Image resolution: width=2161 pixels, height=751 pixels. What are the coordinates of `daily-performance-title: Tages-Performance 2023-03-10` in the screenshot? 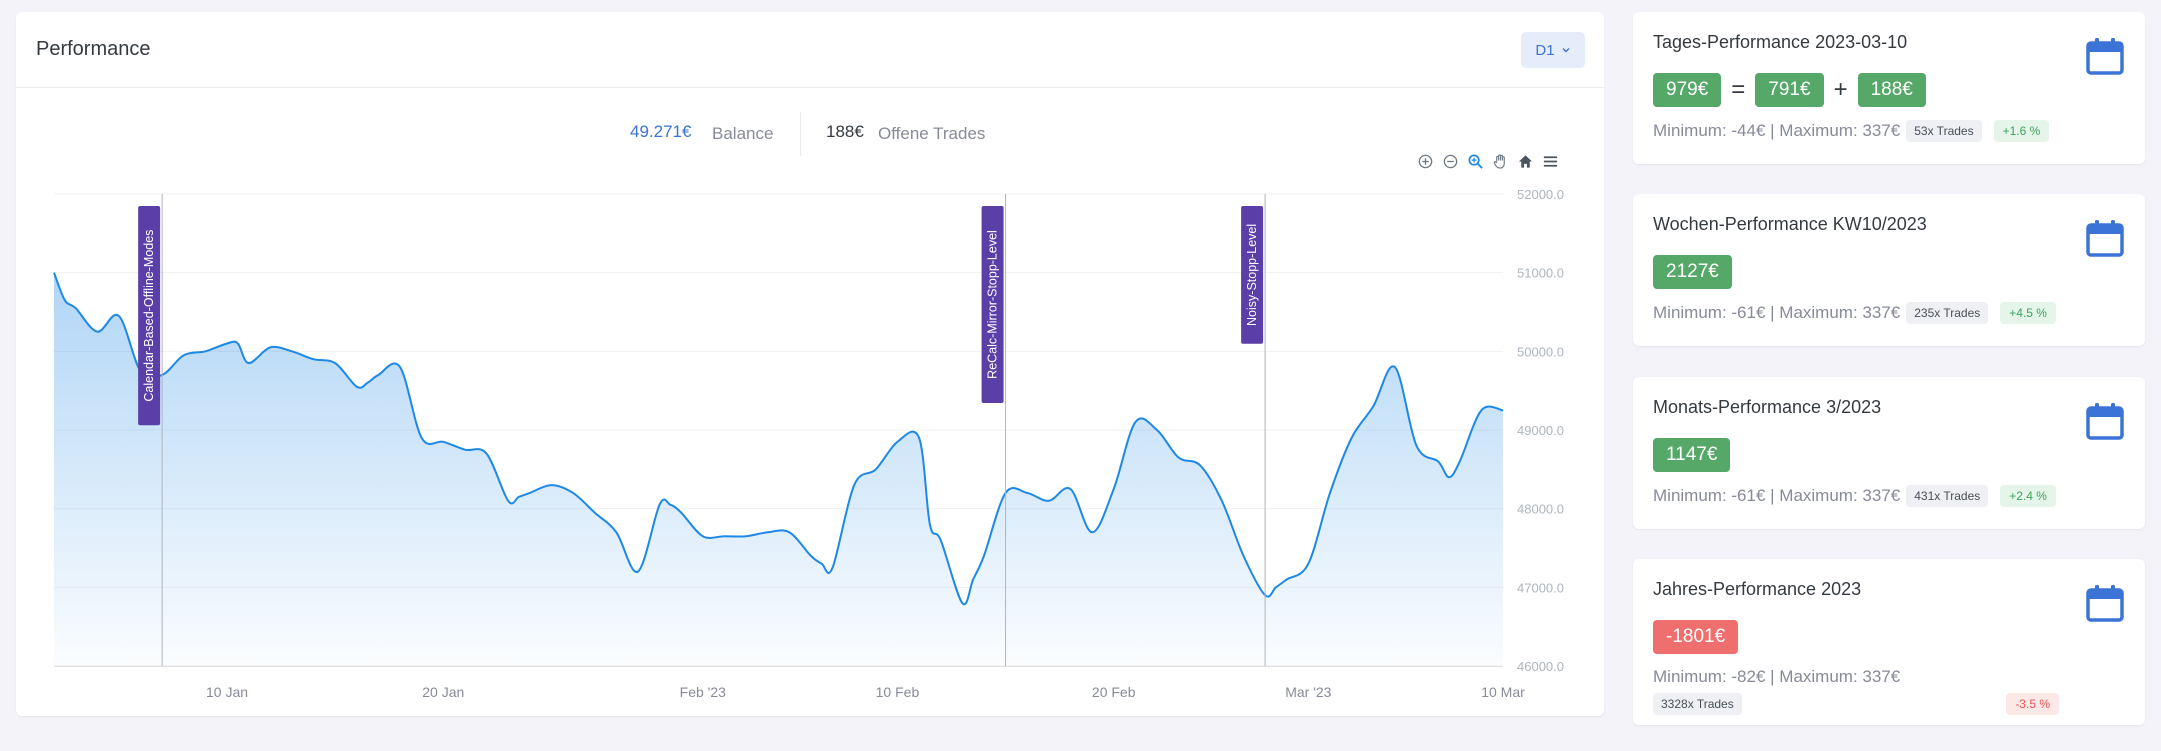 It's located at (1780, 42).